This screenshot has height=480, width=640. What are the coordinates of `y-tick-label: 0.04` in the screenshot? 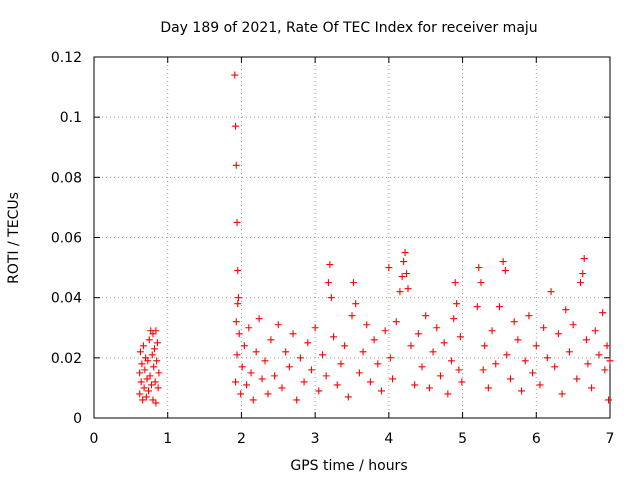 It's located at (66, 299).